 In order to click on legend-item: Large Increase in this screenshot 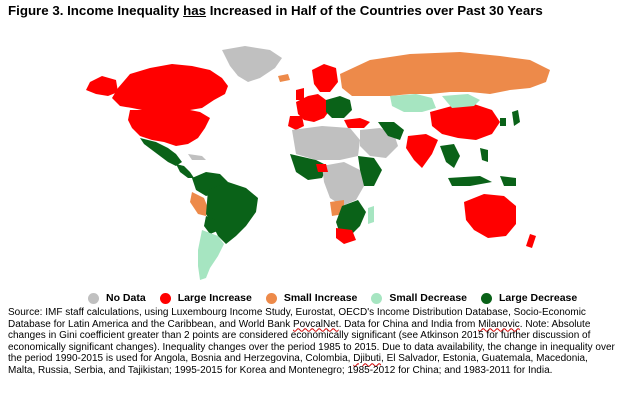, I will do `click(205, 298)`.